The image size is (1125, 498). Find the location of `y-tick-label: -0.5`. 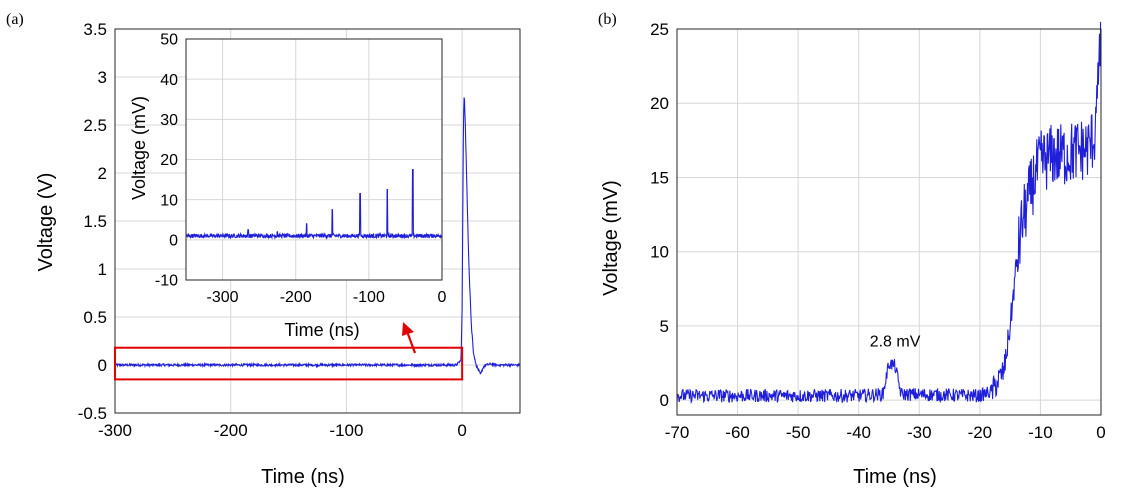

y-tick-label: -0.5 is located at coordinates (92, 413).